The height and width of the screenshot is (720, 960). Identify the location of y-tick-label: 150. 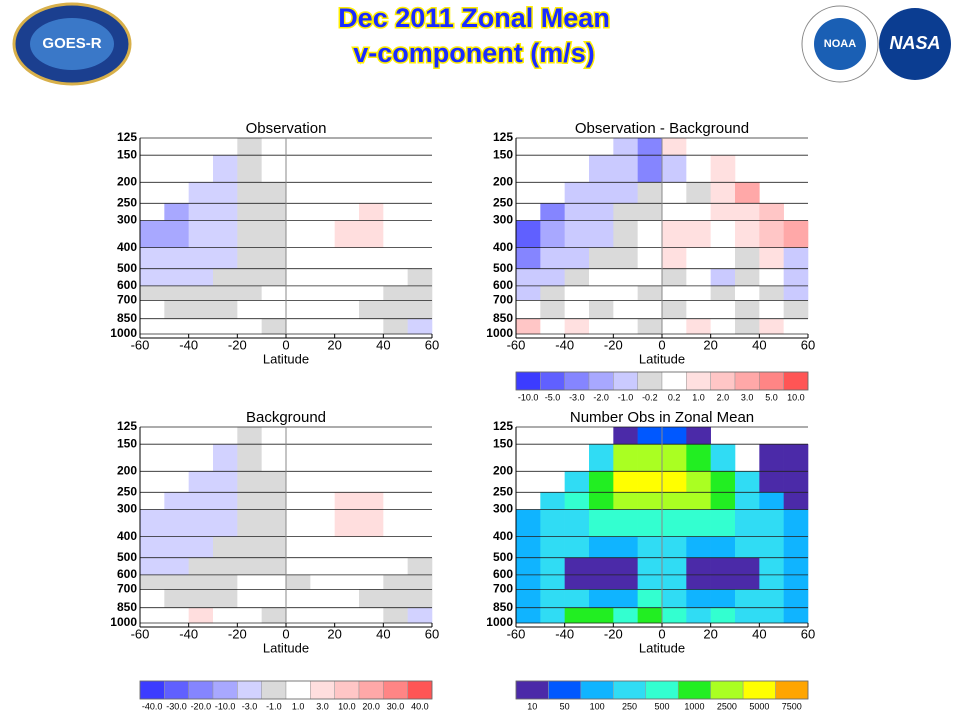
(127, 154).